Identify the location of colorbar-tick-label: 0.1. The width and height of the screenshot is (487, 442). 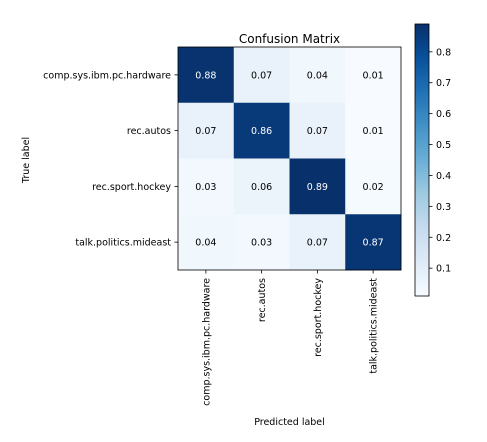
(443, 269).